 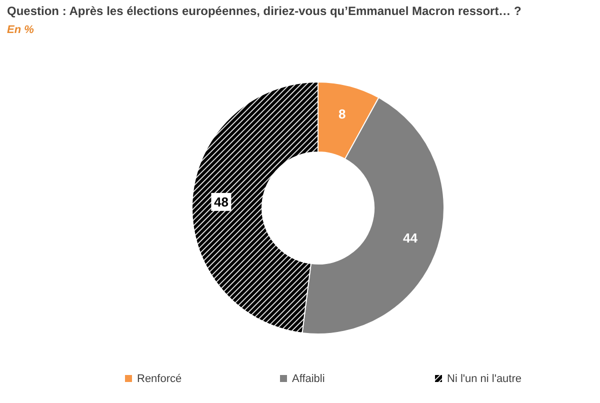 What do you see at coordinates (264, 11) in the screenshot?
I see `chart-title: Question : Après les élections européennes, diriez-vous qu’Emmanuel Macron ressort… ?` at bounding box center [264, 11].